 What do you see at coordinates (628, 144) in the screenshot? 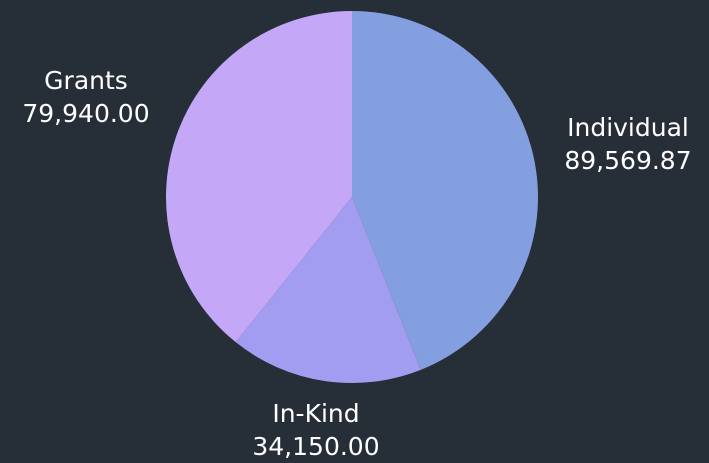
I see `slice-label-individual: Individual 89,569.87` at bounding box center [628, 144].